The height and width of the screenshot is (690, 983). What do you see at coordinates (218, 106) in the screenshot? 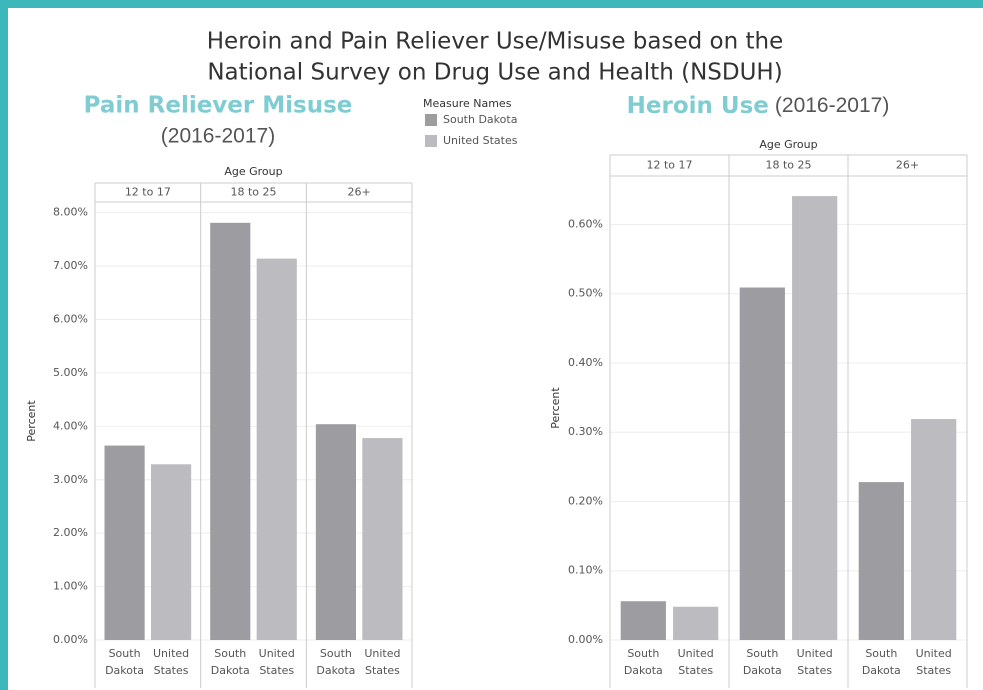
I see `chart-title: Pain Reliever Misuse` at bounding box center [218, 106].